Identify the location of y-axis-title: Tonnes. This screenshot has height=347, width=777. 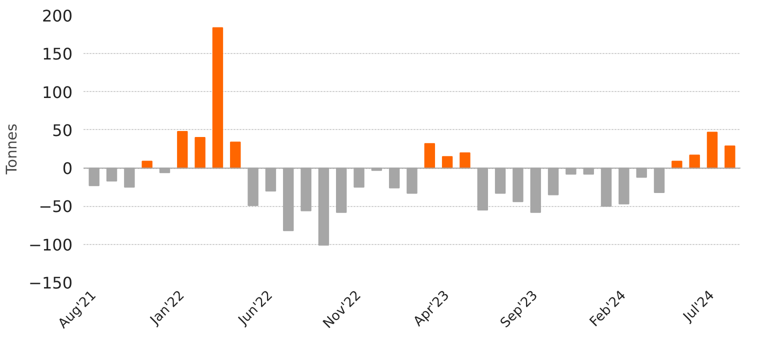
(12, 150).